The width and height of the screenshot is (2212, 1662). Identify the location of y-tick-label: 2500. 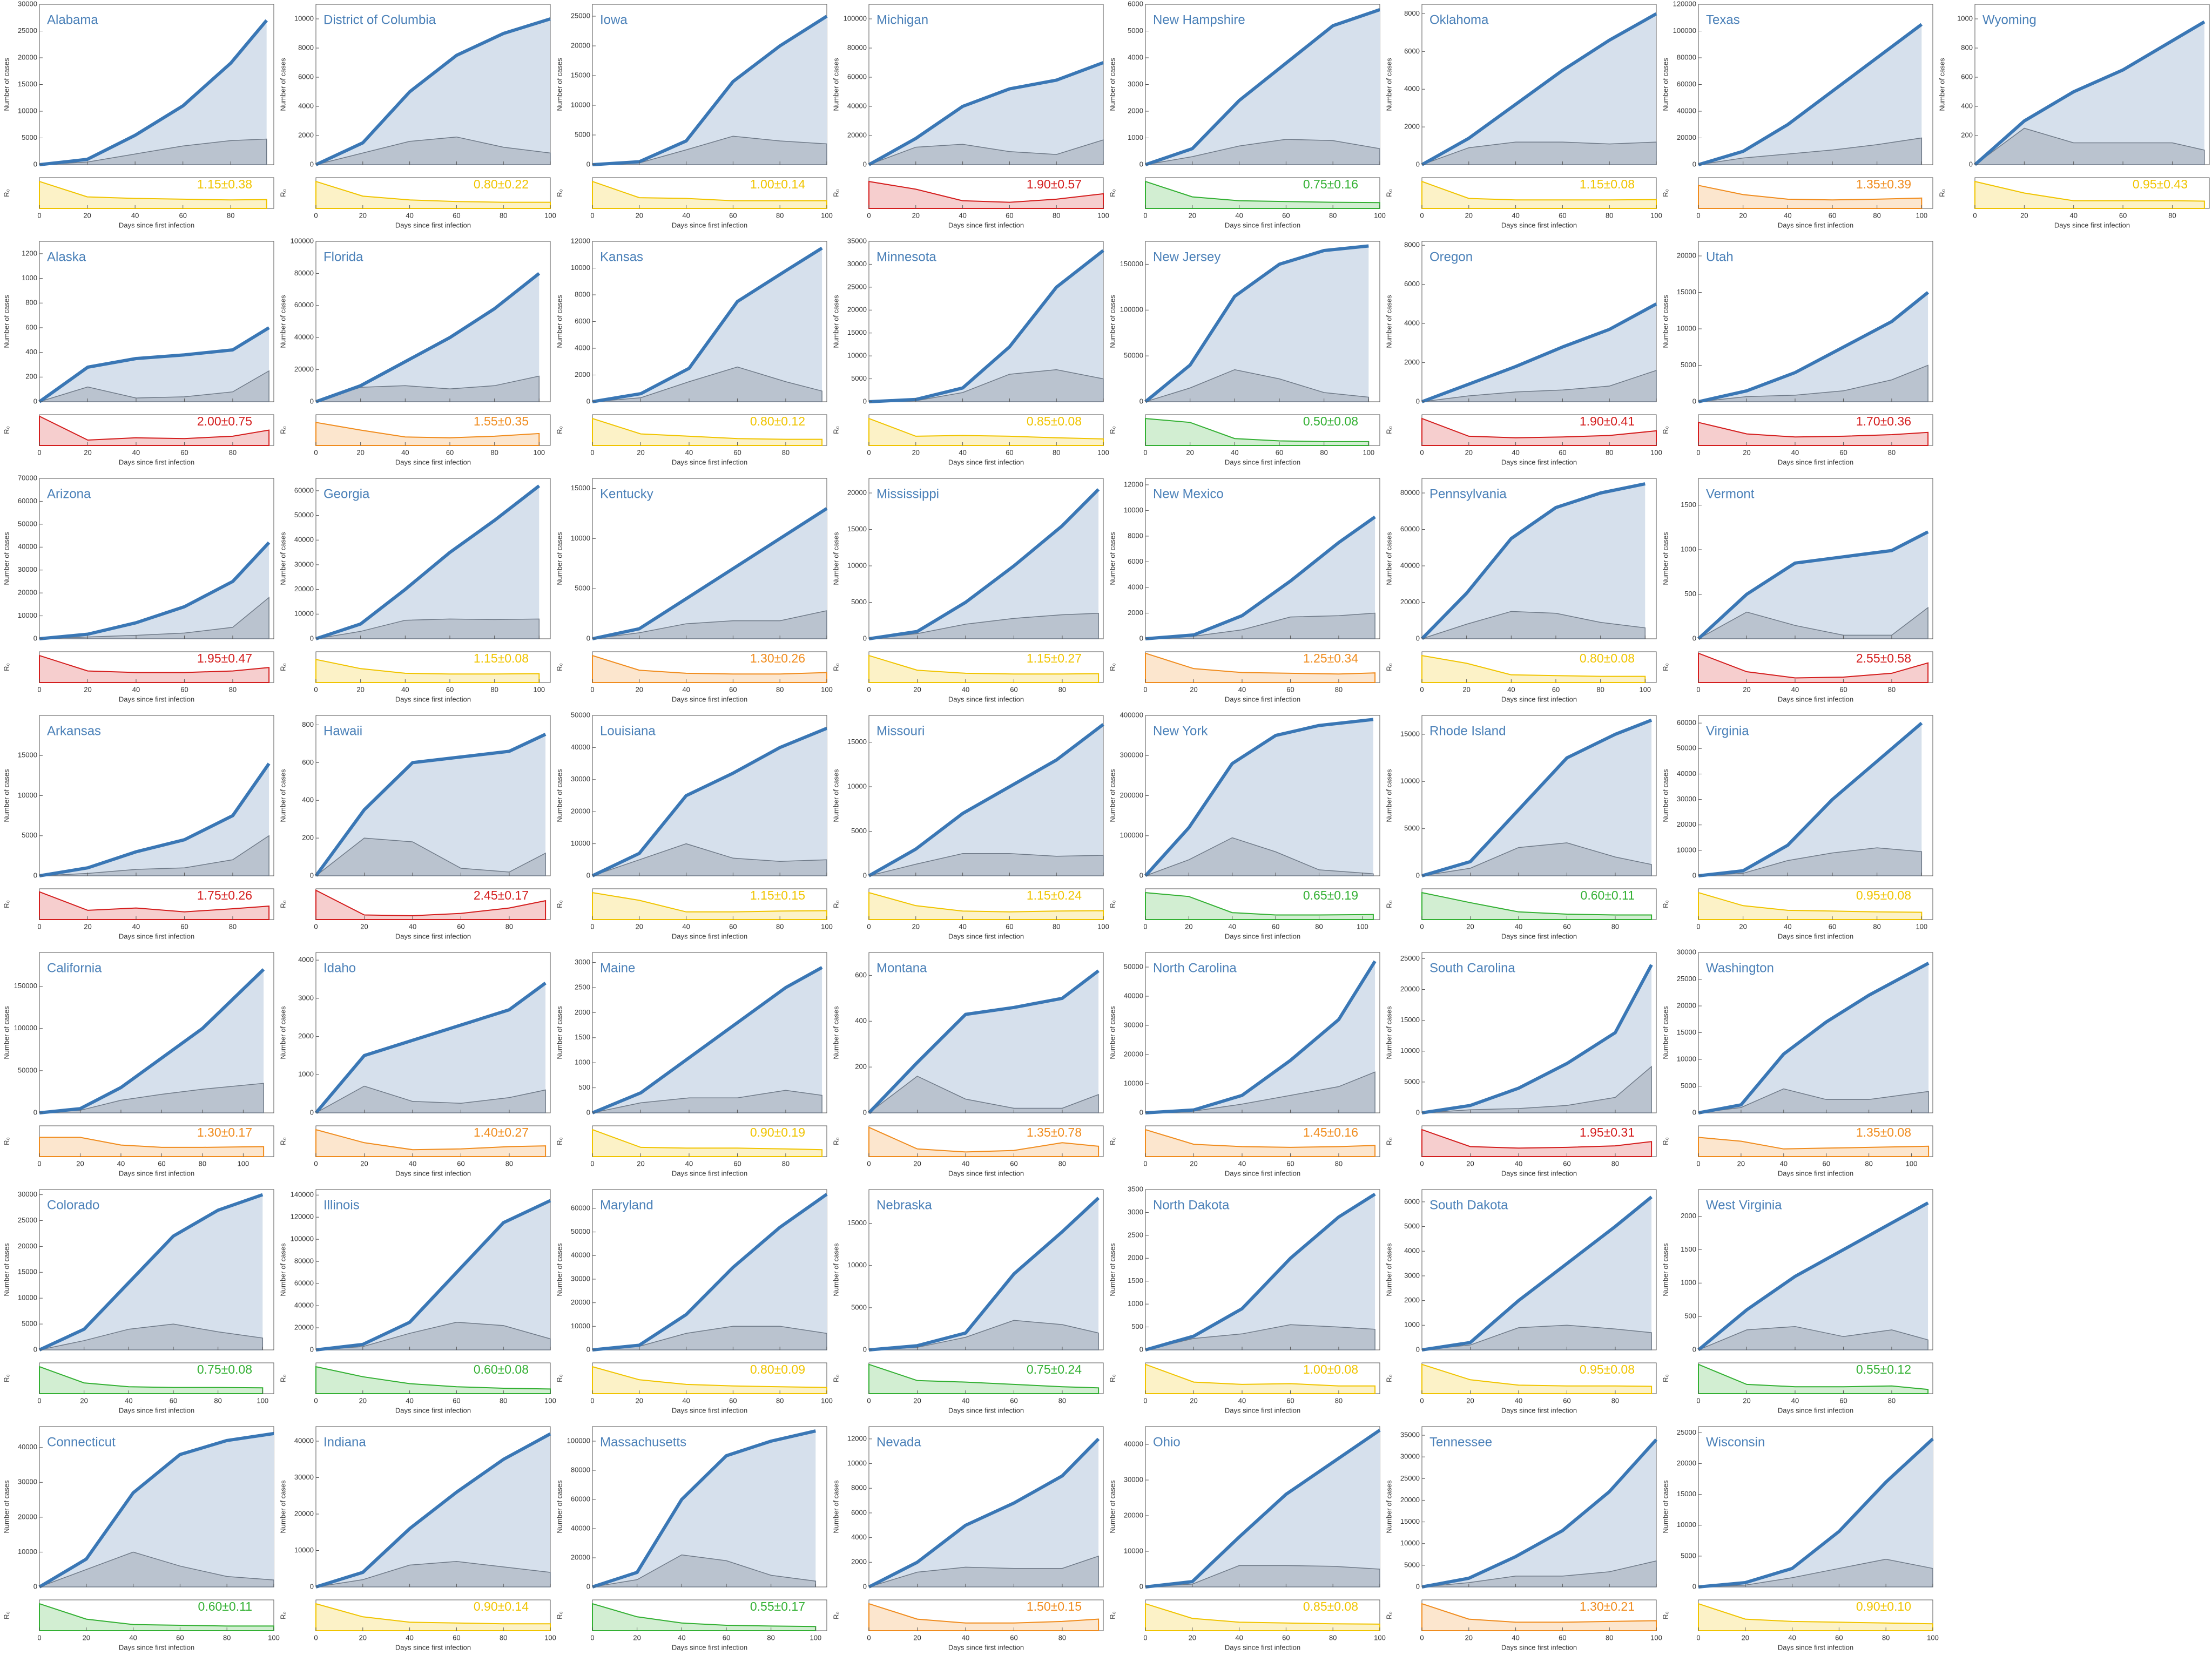
(1135, 1235).